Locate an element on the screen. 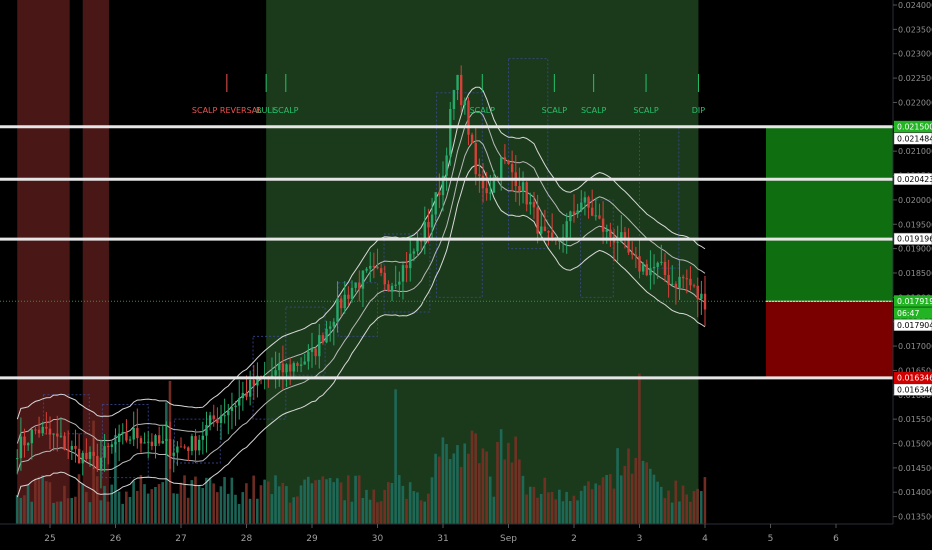 This screenshot has height=550, width=932. x-tick-label: 2 is located at coordinates (574, 539).